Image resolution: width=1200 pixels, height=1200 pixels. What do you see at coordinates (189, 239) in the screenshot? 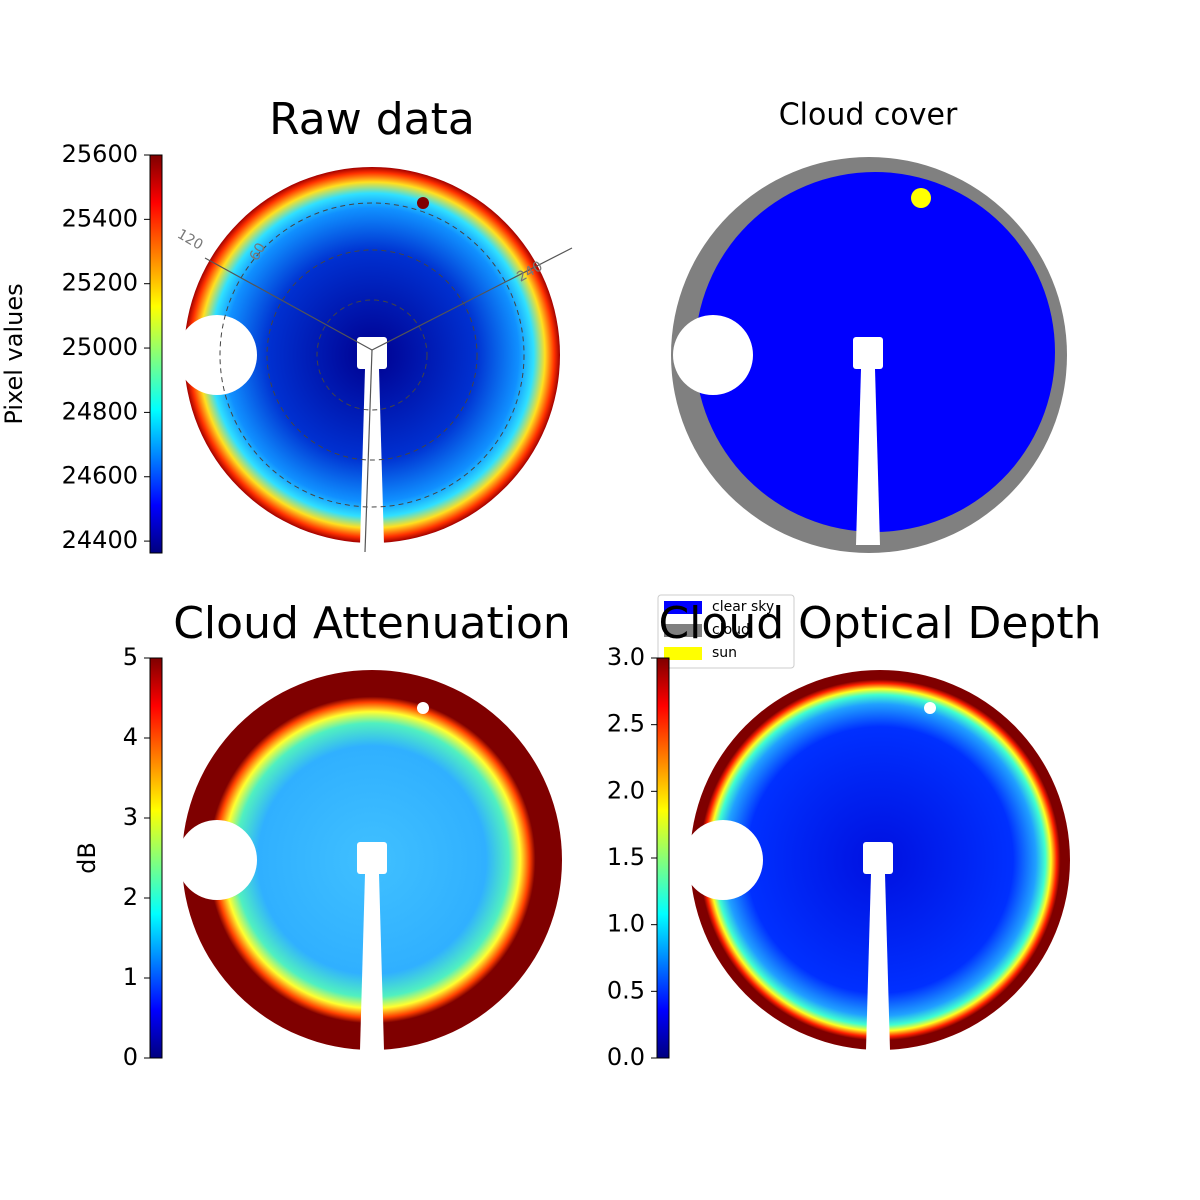
I see `angle-label: 120` at bounding box center [189, 239].